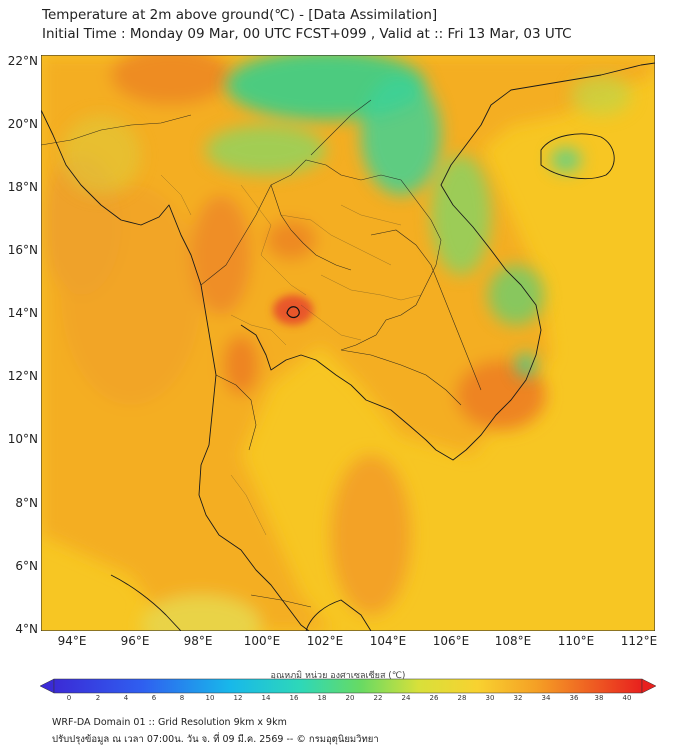 The image size is (676, 756). What do you see at coordinates (388, 641) in the screenshot?
I see `lon-label: 104°E` at bounding box center [388, 641].